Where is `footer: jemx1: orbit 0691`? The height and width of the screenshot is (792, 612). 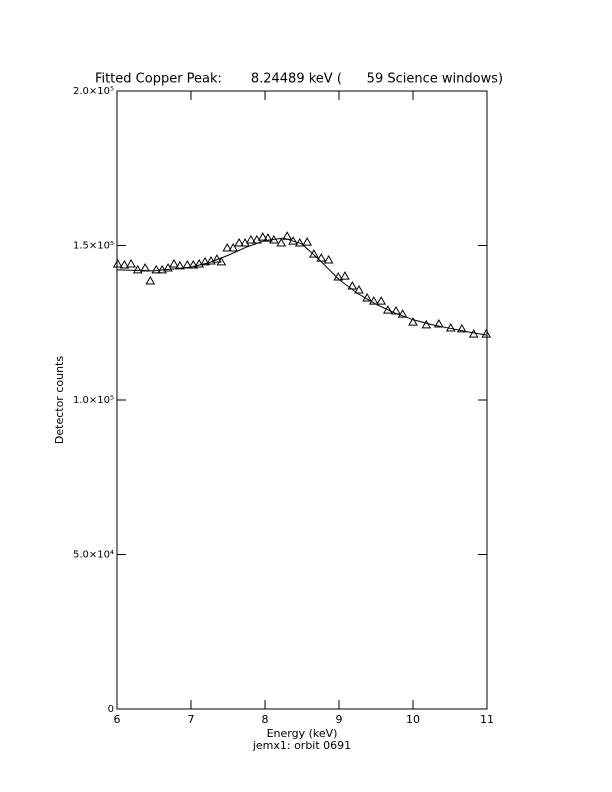
footer: jemx1: orbit 0691 is located at coordinates (301, 745).